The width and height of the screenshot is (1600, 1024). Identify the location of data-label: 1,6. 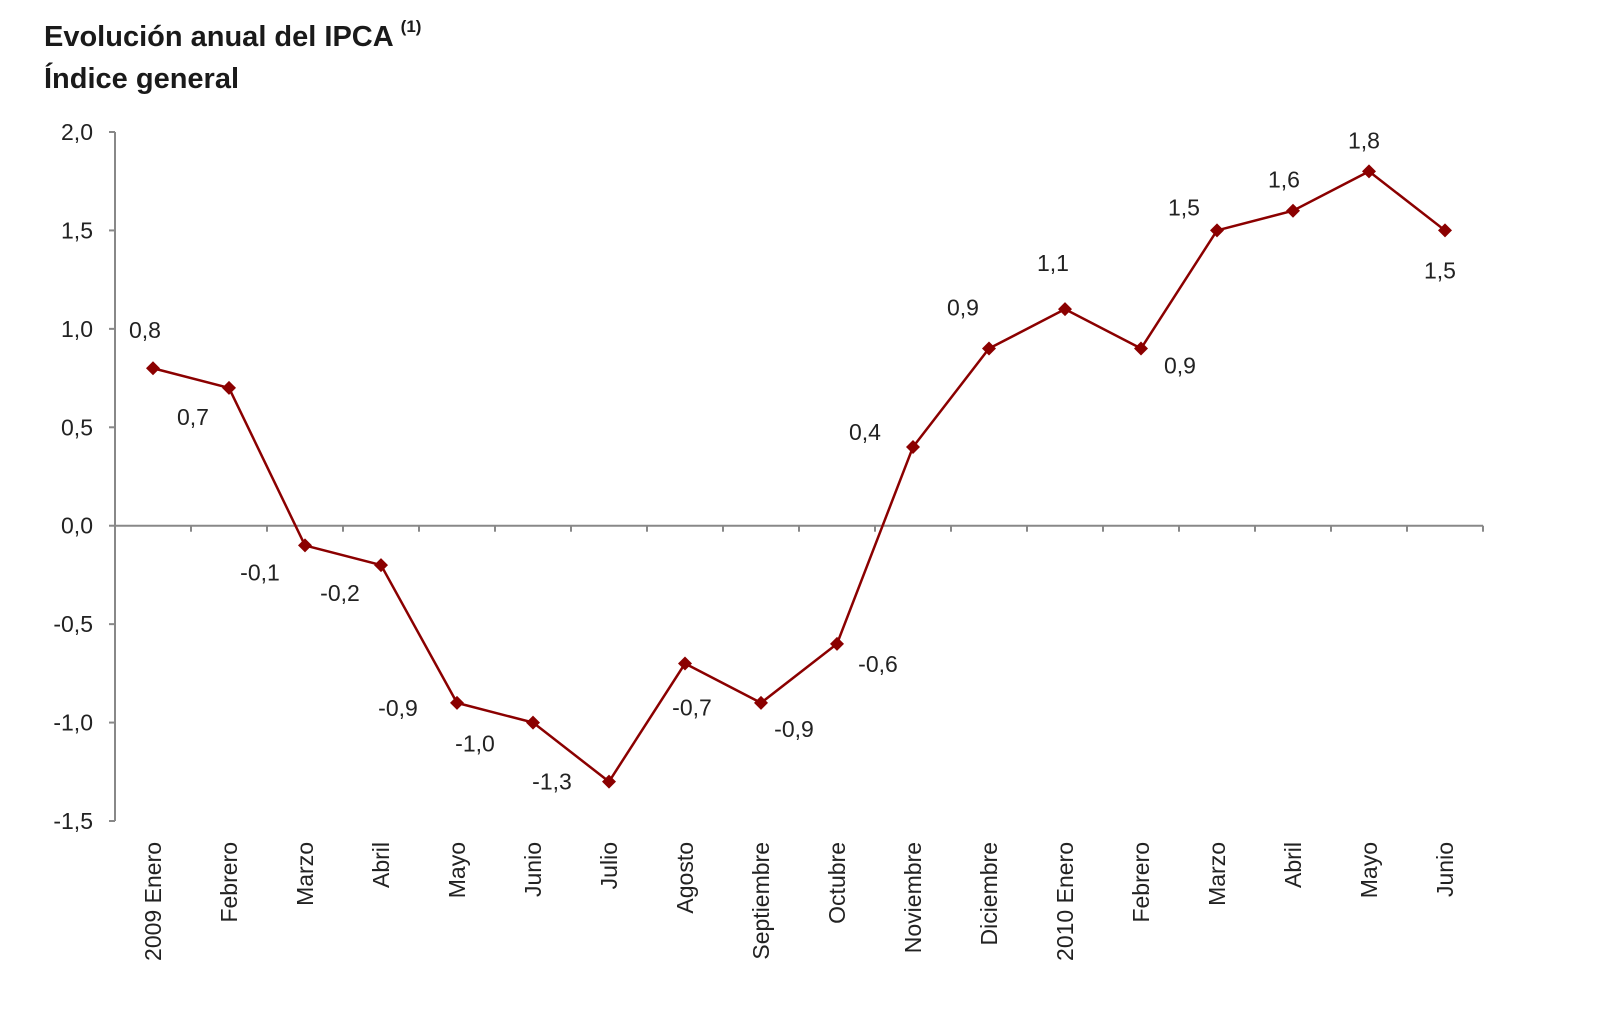
(1284, 180).